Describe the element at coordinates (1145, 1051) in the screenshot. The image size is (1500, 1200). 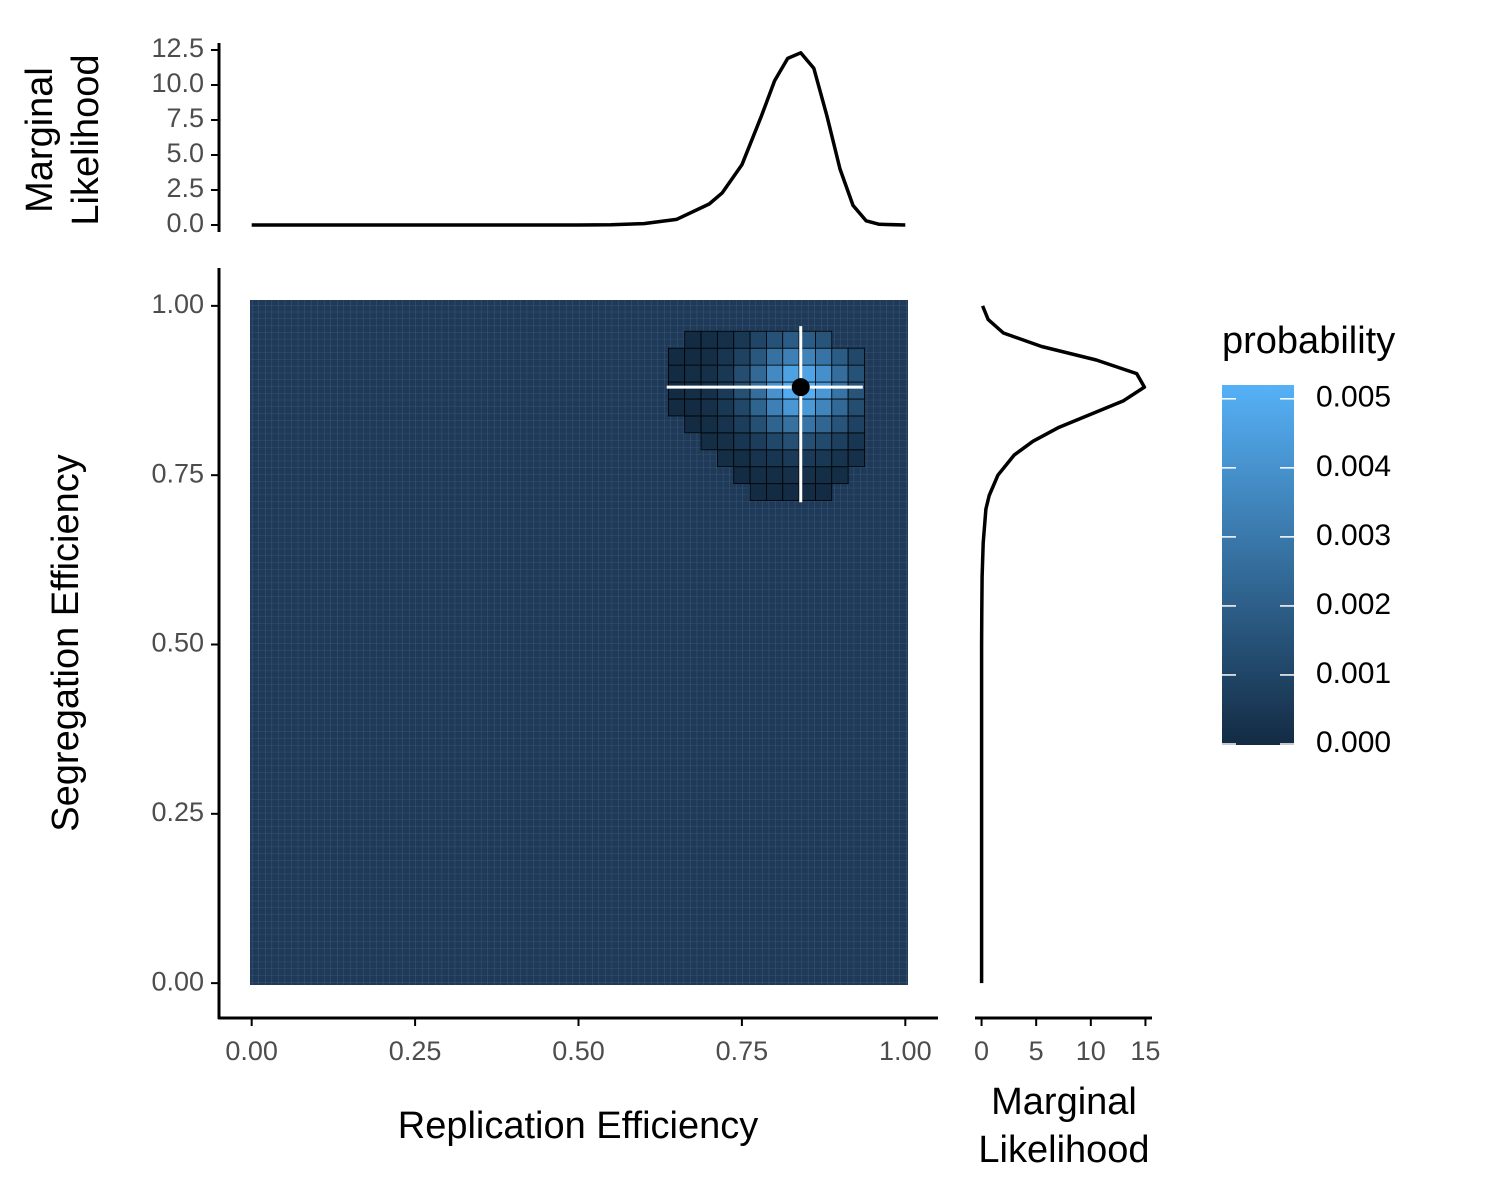
I see `x-tick-label: 15` at that location.